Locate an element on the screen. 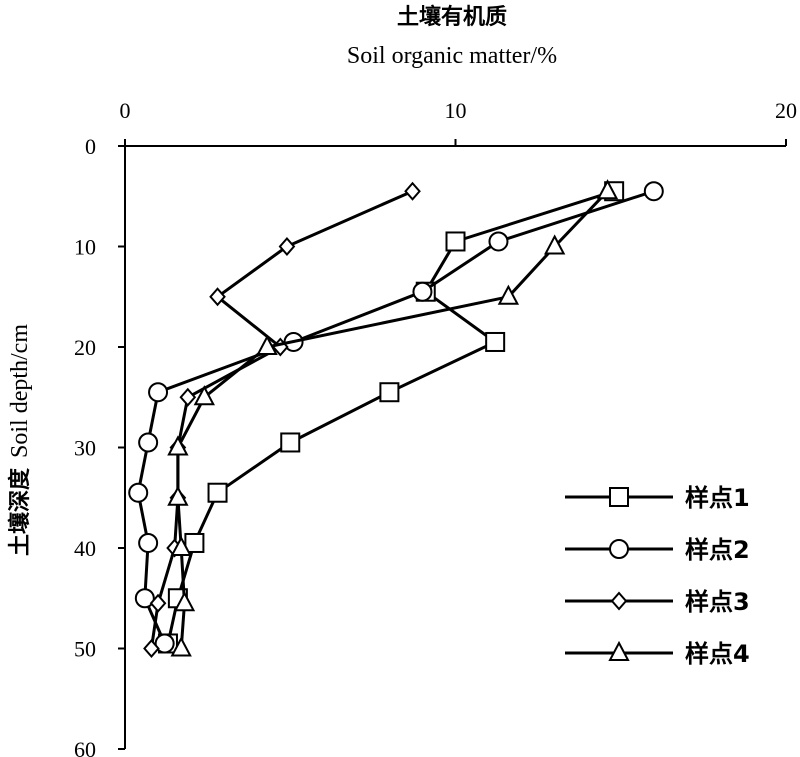 The image size is (800, 757). y-tick-label: 50 is located at coordinates (85, 649).